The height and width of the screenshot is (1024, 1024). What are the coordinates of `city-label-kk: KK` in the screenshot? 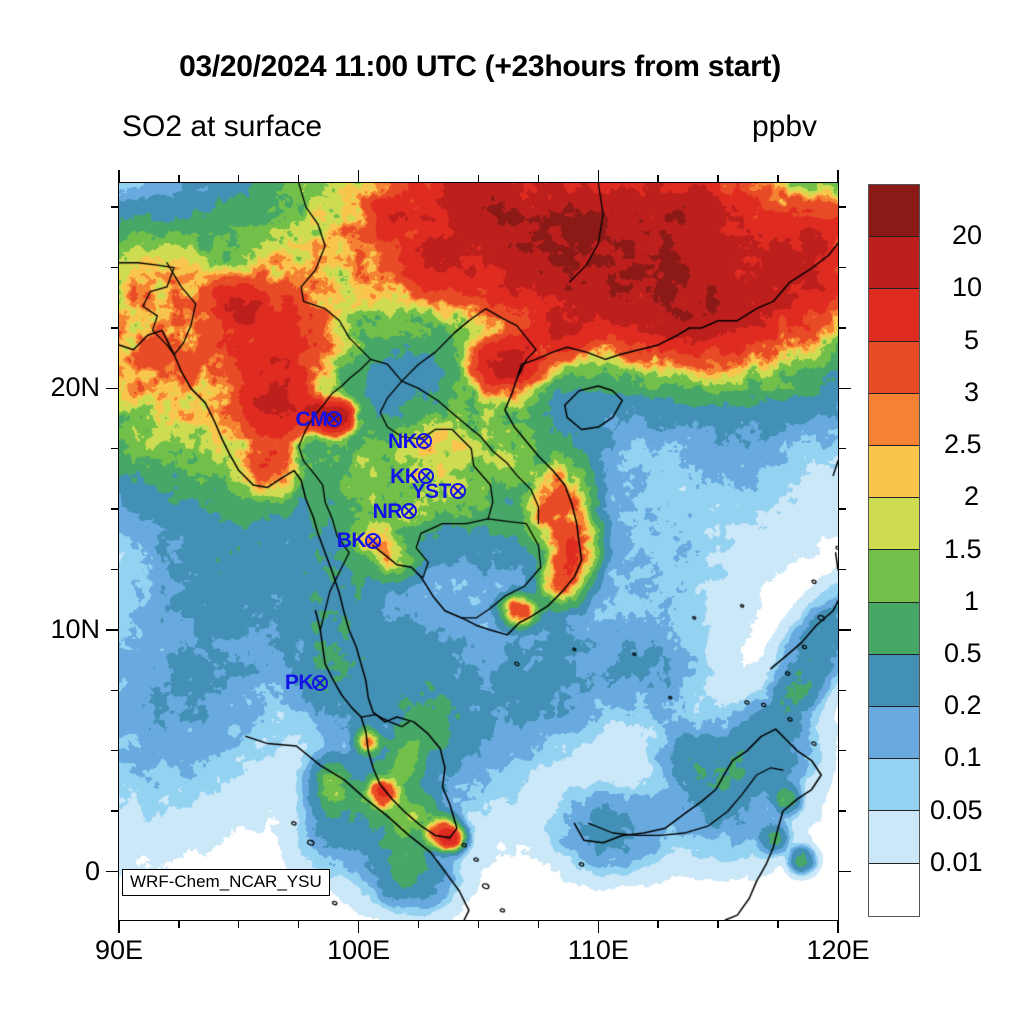 It's located at (405, 476).